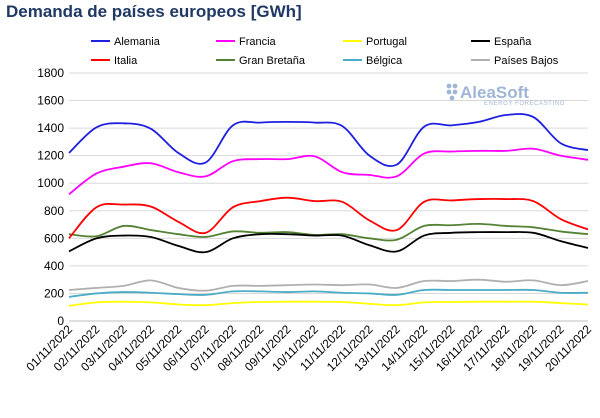  I want to click on y-tick-label: 1800, so click(50, 73).